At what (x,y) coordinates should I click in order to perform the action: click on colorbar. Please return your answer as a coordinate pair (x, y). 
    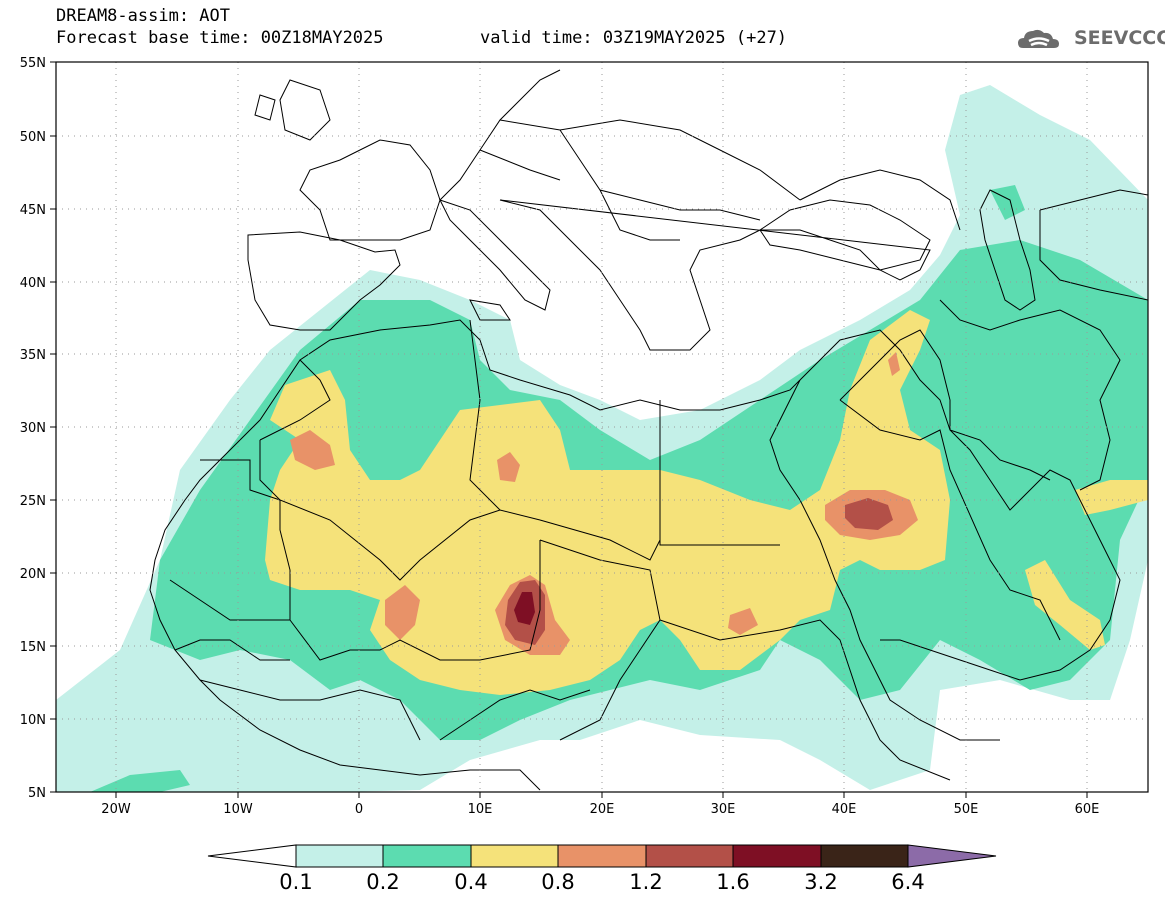
    Looking at the image, I should click on (602, 856).